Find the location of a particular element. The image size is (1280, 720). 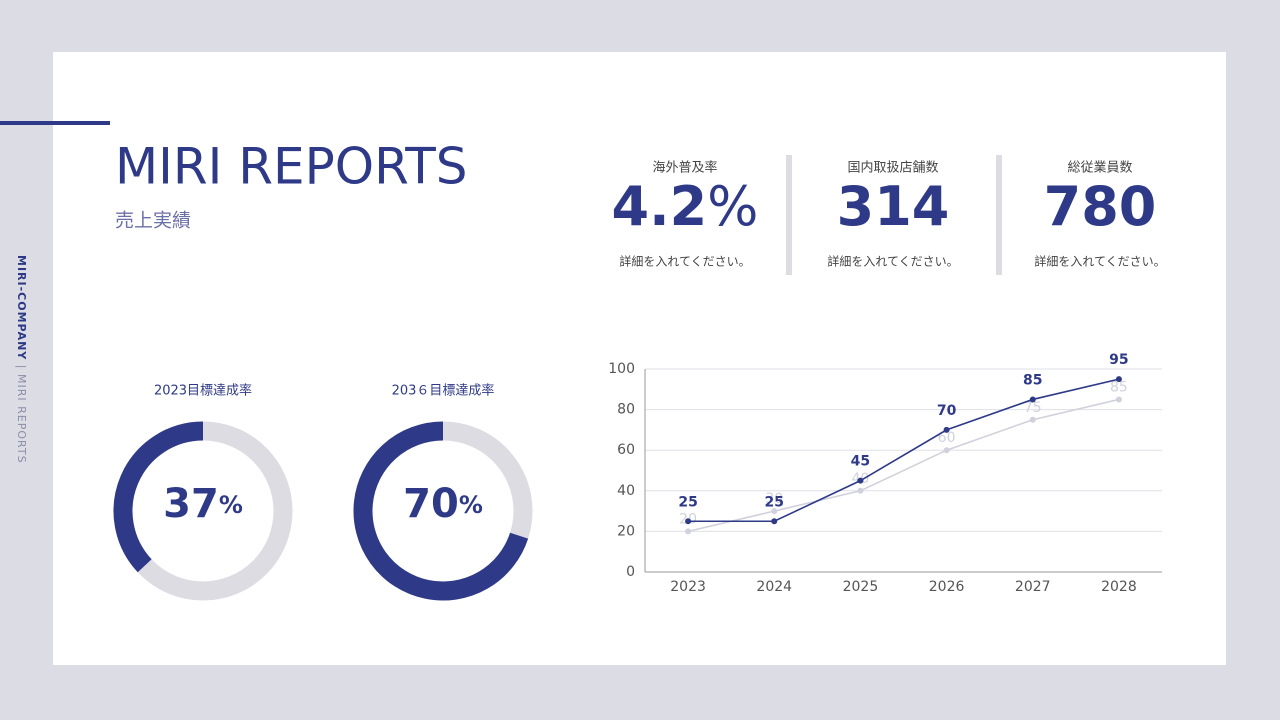

donut-title: 203６目標達成率 is located at coordinates (443, 391).